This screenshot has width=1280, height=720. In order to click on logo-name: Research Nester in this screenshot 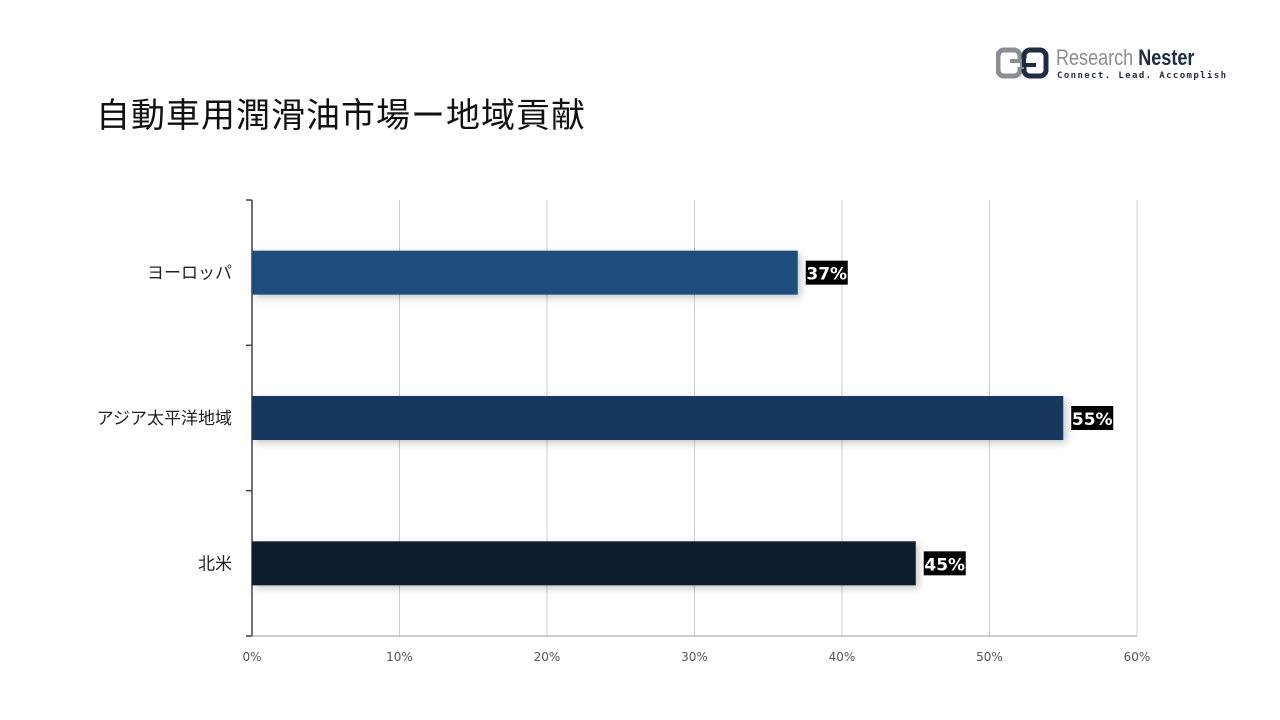, I will do `click(1125, 58)`.